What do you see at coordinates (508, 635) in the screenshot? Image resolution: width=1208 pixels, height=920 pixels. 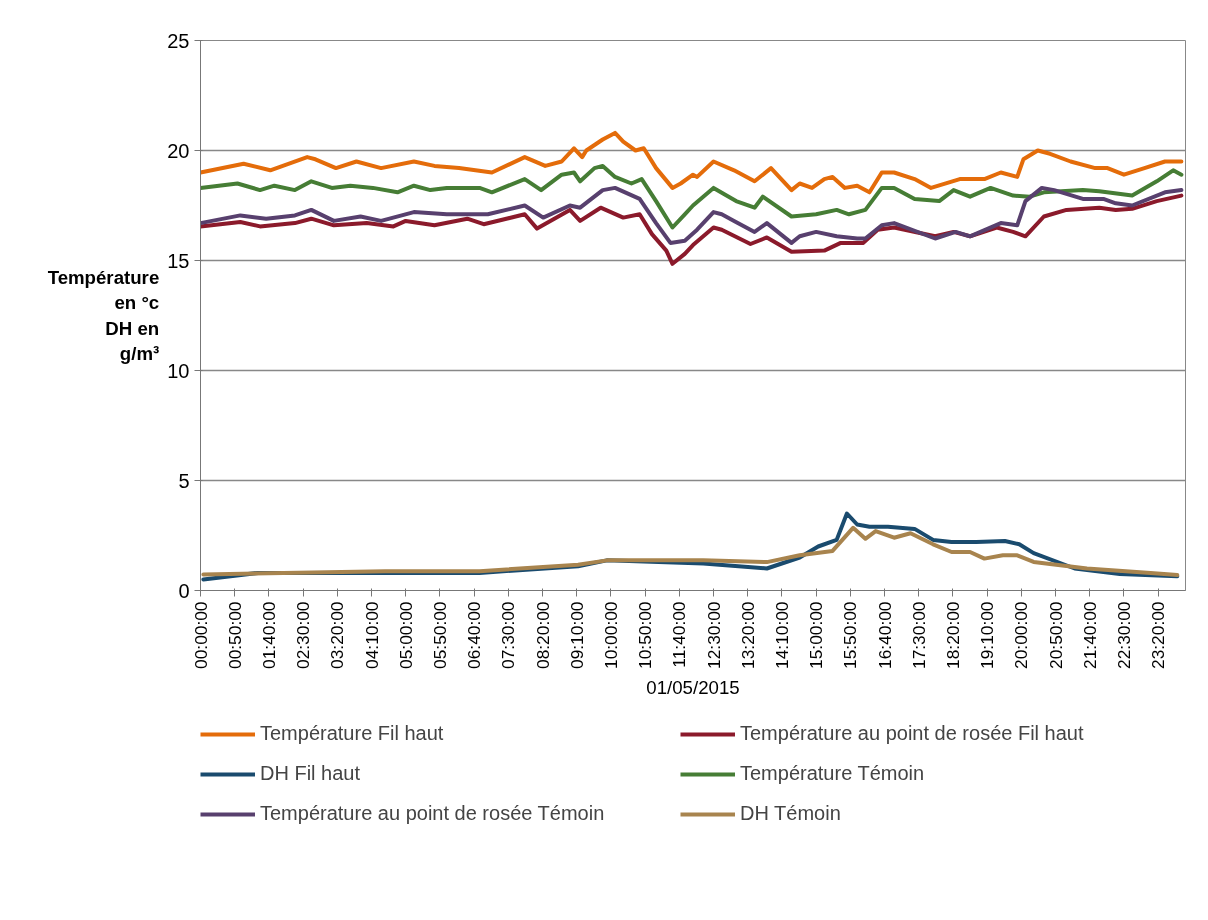 I see `x-tick-label: 07:30:00` at bounding box center [508, 635].